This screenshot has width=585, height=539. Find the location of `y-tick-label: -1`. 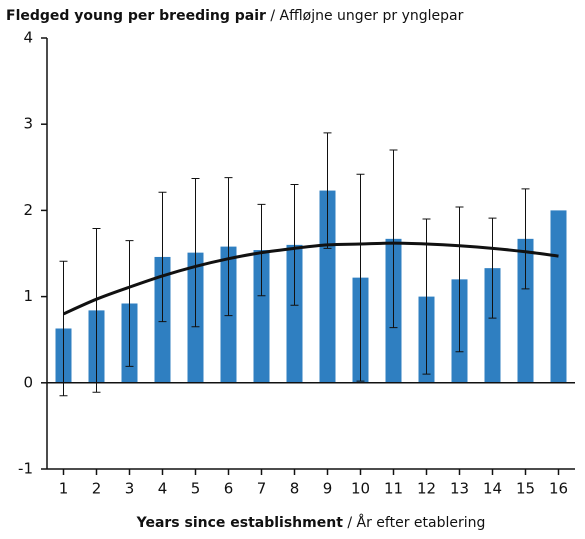

y-tick-label: -1 is located at coordinates (25, 469).